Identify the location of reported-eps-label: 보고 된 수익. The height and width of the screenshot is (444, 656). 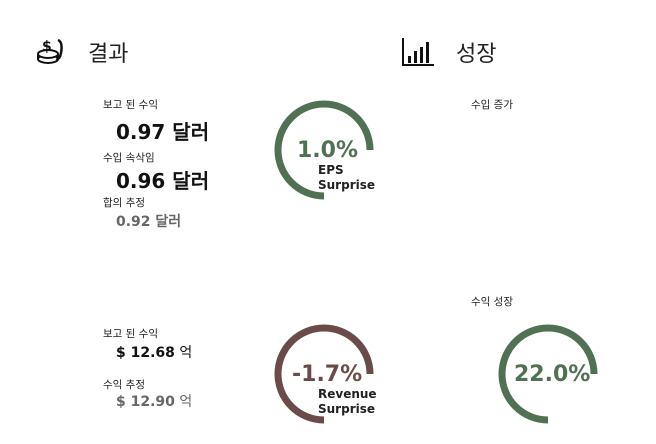
(130, 105).